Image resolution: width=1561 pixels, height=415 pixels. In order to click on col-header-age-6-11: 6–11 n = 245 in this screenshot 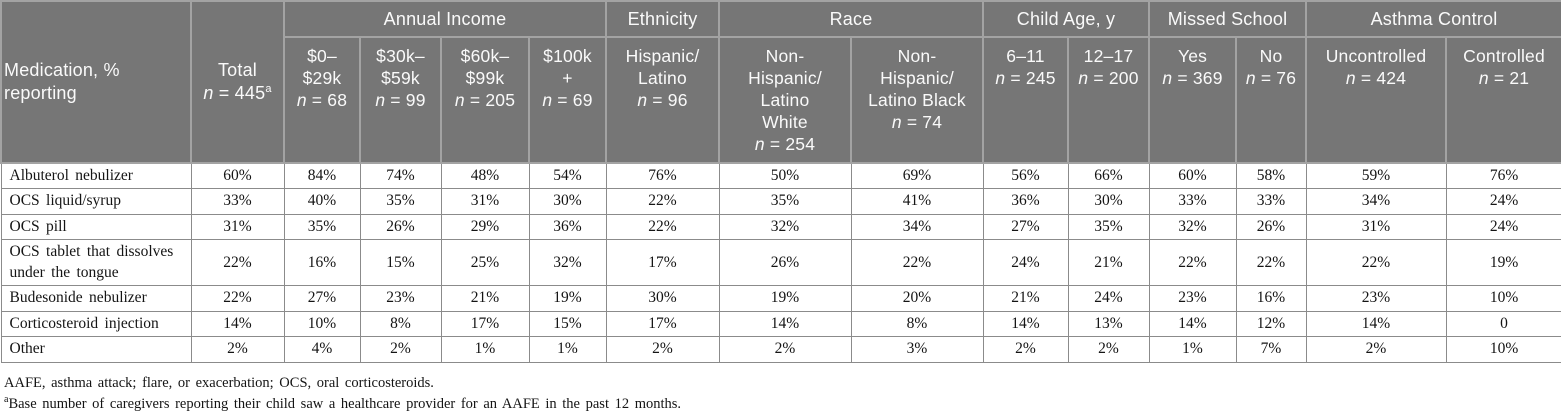, I will do `click(1026, 100)`.